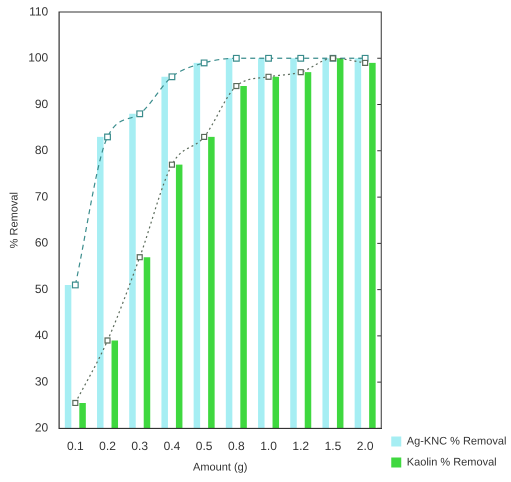 The width and height of the screenshot is (511, 482). I want to click on y-tick-label: 30, so click(41, 381).